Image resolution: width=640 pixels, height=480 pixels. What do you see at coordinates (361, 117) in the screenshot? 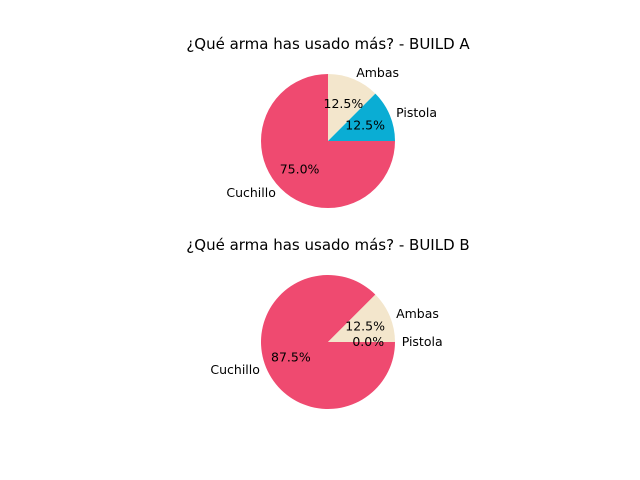
I see `pie-slice-pistola` at bounding box center [361, 117].